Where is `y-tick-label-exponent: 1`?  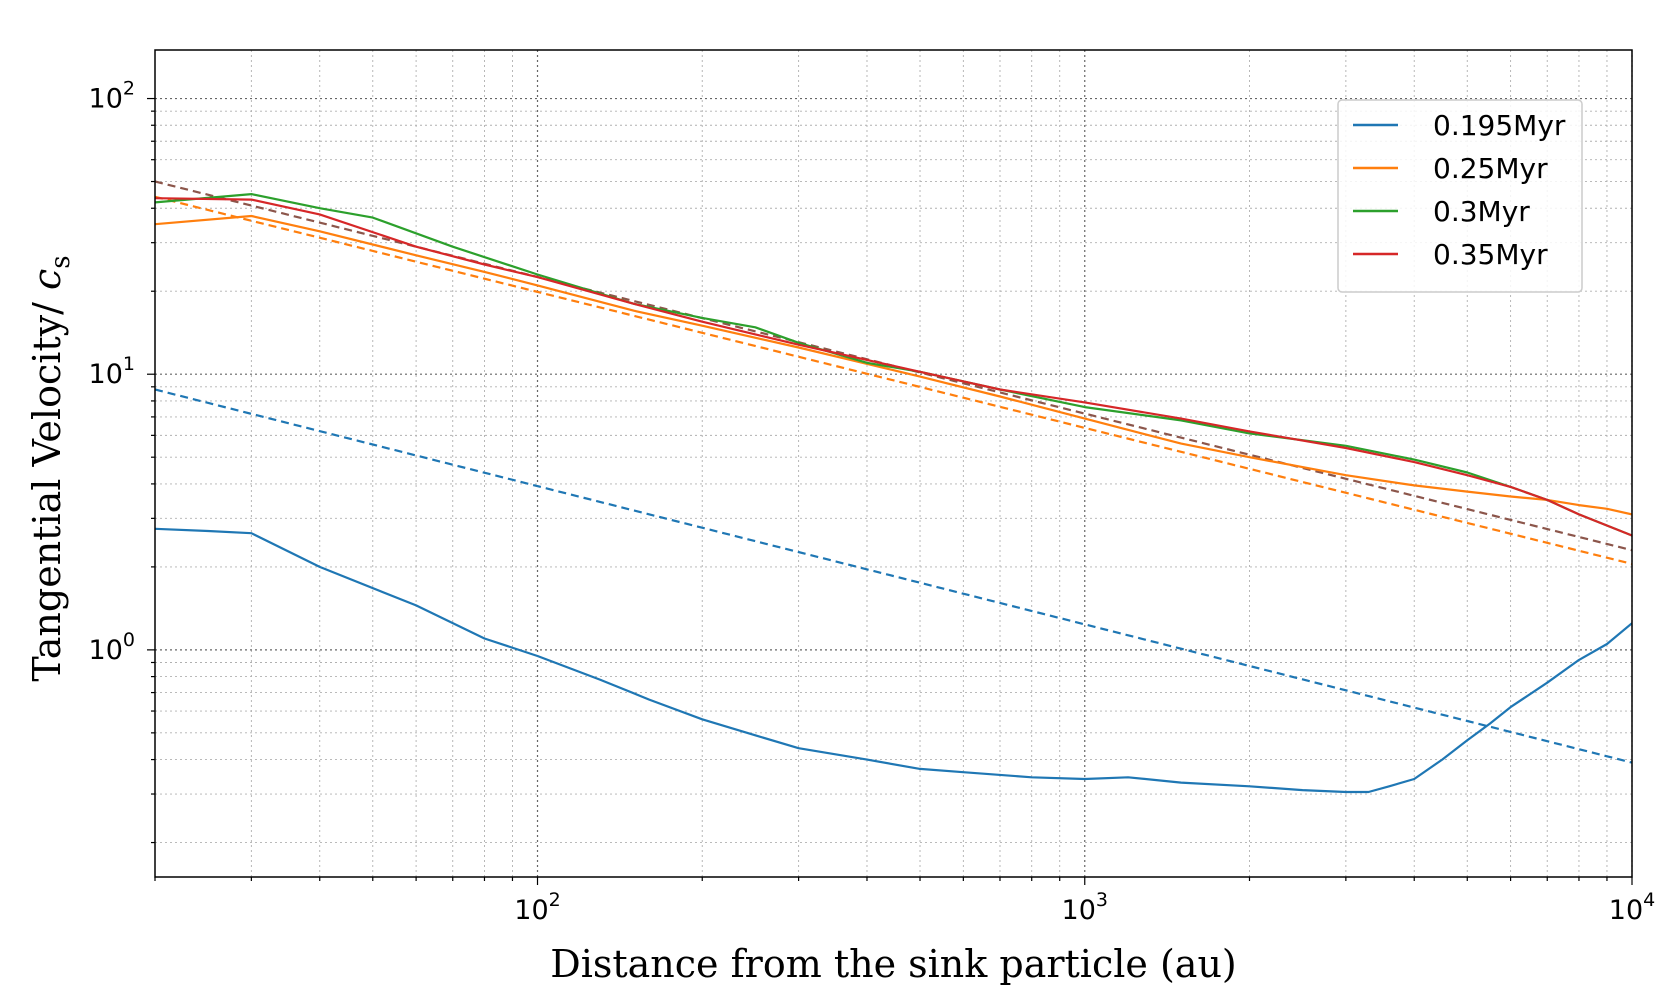 y-tick-label-exponent: 1 is located at coordinates (129, 364).